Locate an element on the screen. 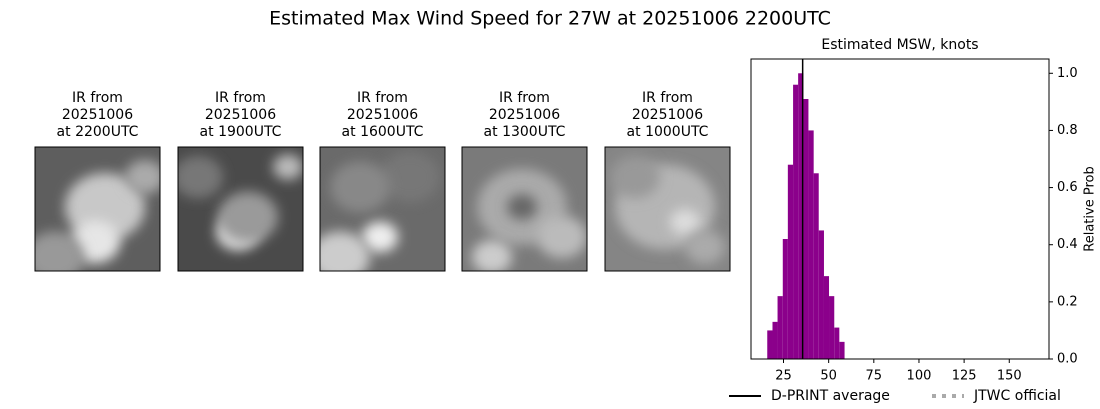 The width and height of the screenshot is (1100, 409). x-tick-label: 125 is located at coordinates (964, 376).